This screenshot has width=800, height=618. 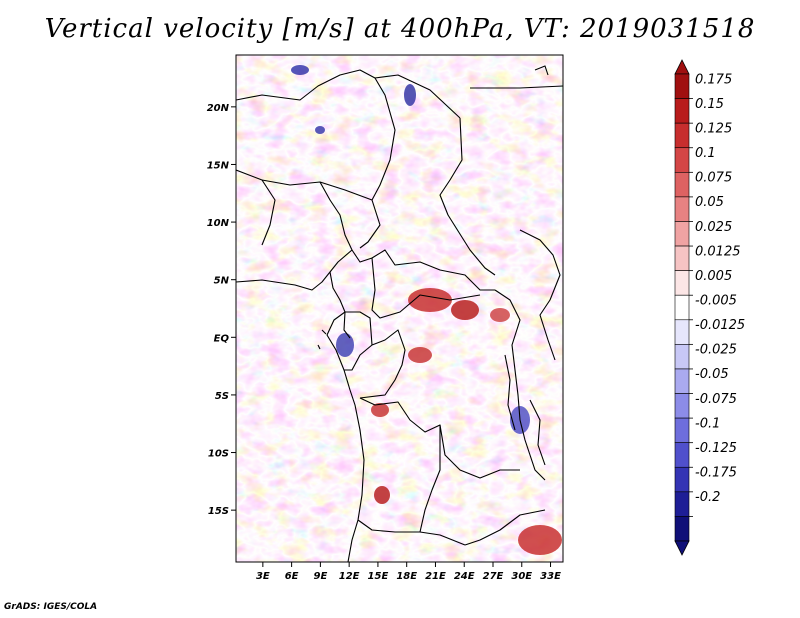 I want to click on lat-label: 15S, so click(x=218, y=511).